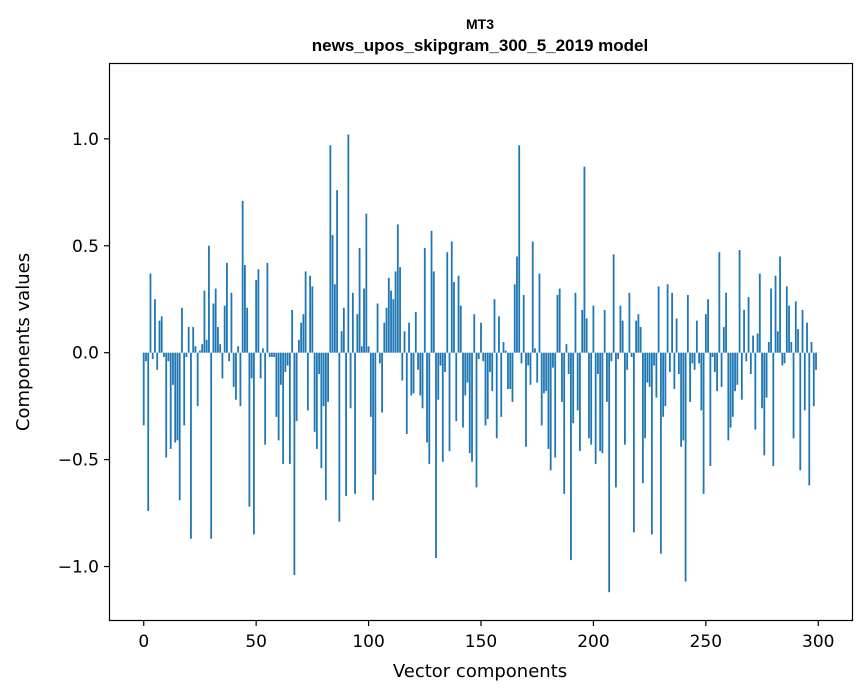  Describe the element at coordinates (85, 247) in the screenshot. I see `y-tick-label: 0.5` at that location.